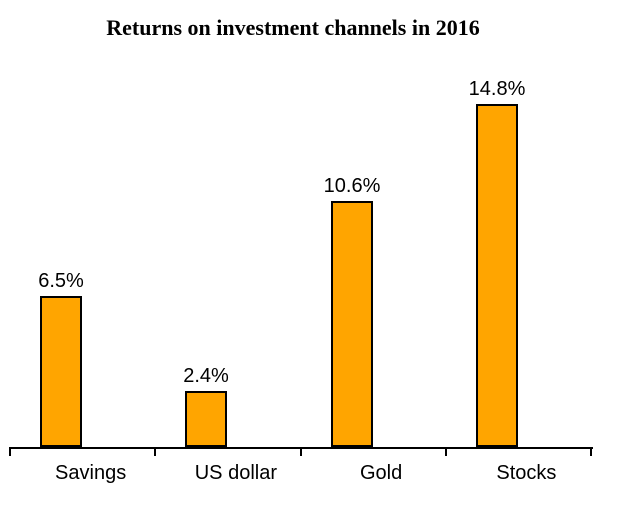 This screenshot has width=640, height=523. What do you see at coordinates (235, 473) in the screenshot?
I see `x-tick-label-us-dollar: US dollar` at bounding box center [235, 473].